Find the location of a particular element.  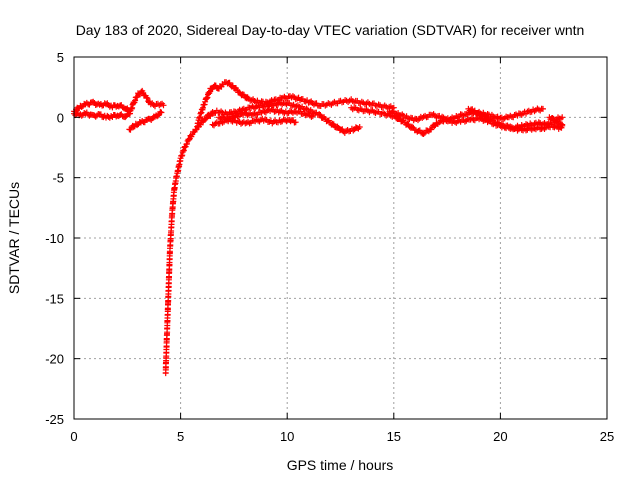

y-tick-label: -15 is located at coordinates (54, 298).